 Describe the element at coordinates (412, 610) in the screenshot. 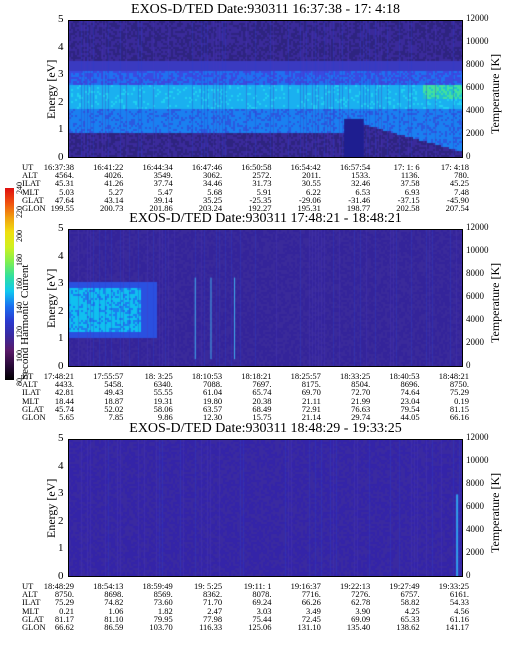

I see `table-cell: 4.25` at that location.